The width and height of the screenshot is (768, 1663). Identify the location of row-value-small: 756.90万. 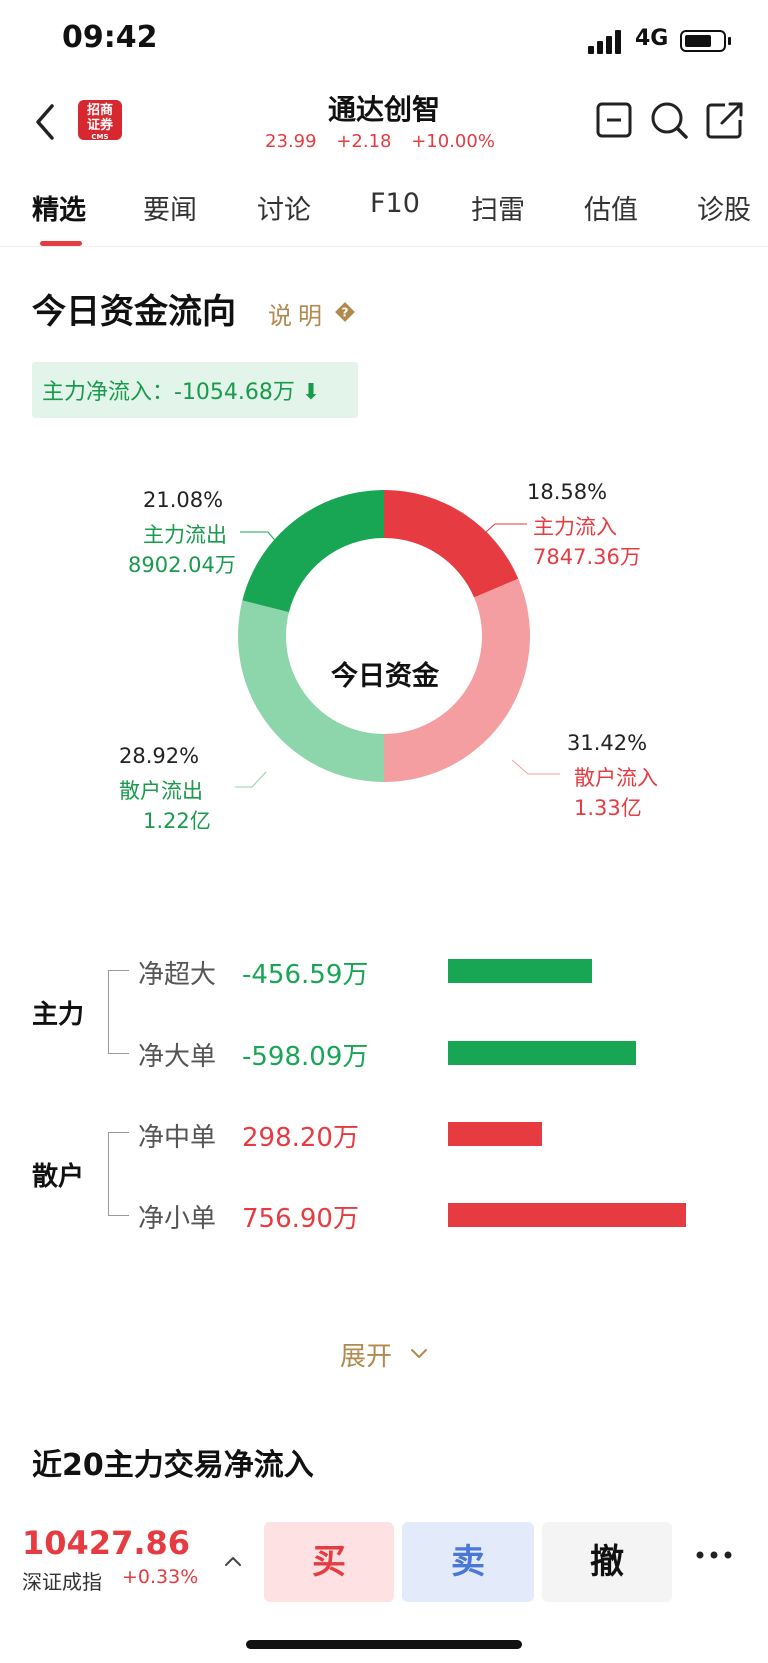
(300, 1219).